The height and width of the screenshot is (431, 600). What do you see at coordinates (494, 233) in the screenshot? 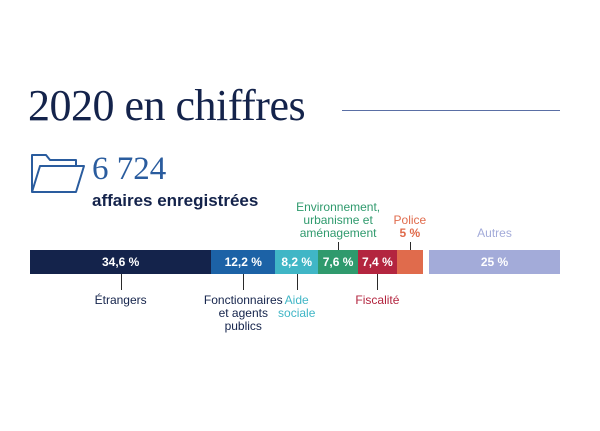
I see `segment-label-autres: Autres` at bounding box center [494, 233].